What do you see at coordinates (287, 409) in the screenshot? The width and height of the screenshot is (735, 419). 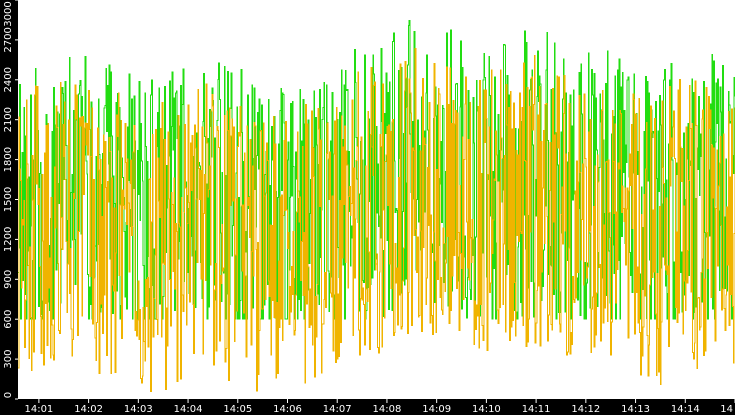 I see `x-tick-label: 14:06` at bounding box center [287, 409].